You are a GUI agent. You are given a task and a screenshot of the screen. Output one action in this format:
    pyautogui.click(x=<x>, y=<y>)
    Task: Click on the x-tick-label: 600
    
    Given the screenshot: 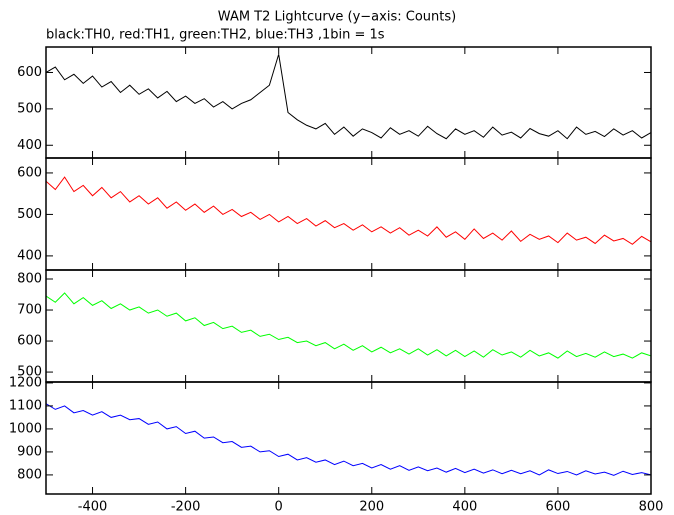 What is the action you would take?
    pyautogui.click(x=558, y=507)
    